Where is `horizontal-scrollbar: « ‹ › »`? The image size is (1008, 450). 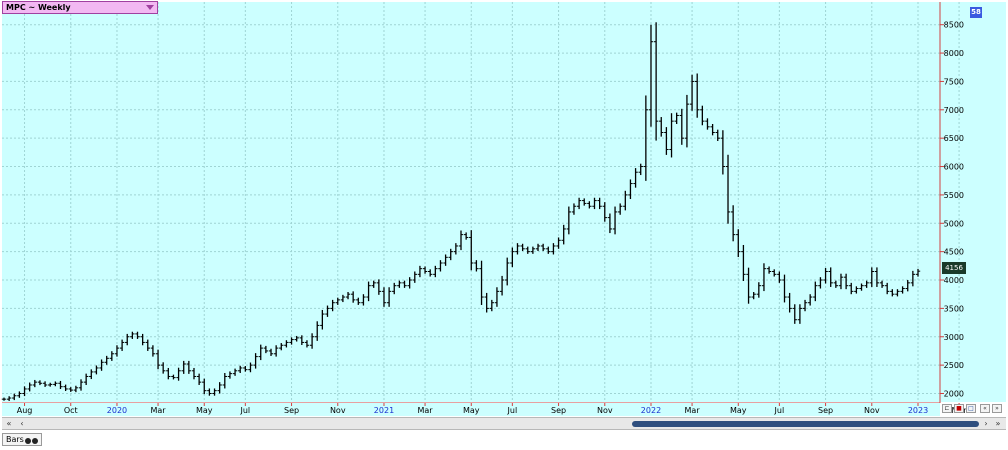
horizontal-scrollbar: « ‹ › » is located at coordinates (504, 423).